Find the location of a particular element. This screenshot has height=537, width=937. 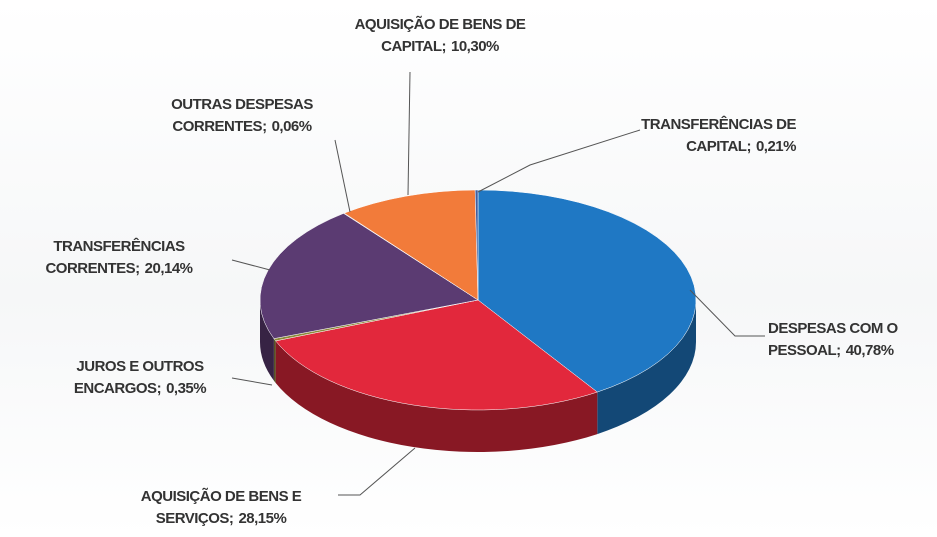

slice-label: JUROS E OUTROS ENCARGOS; 0,35% is located at coordinates (140, 378).